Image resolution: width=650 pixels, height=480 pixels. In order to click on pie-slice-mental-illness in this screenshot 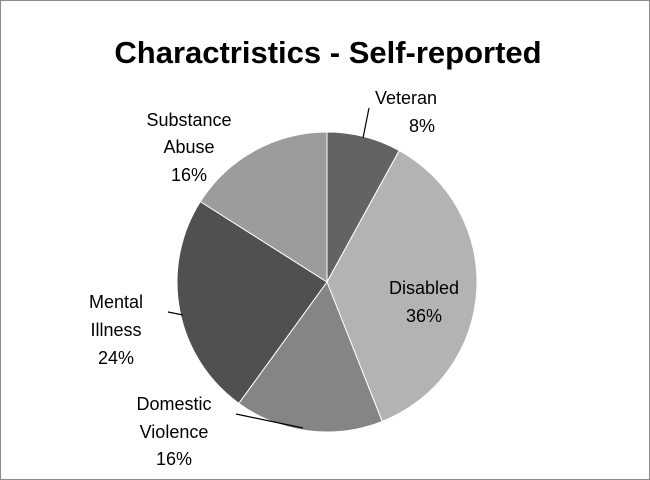, I will do `click(252, 302)`.